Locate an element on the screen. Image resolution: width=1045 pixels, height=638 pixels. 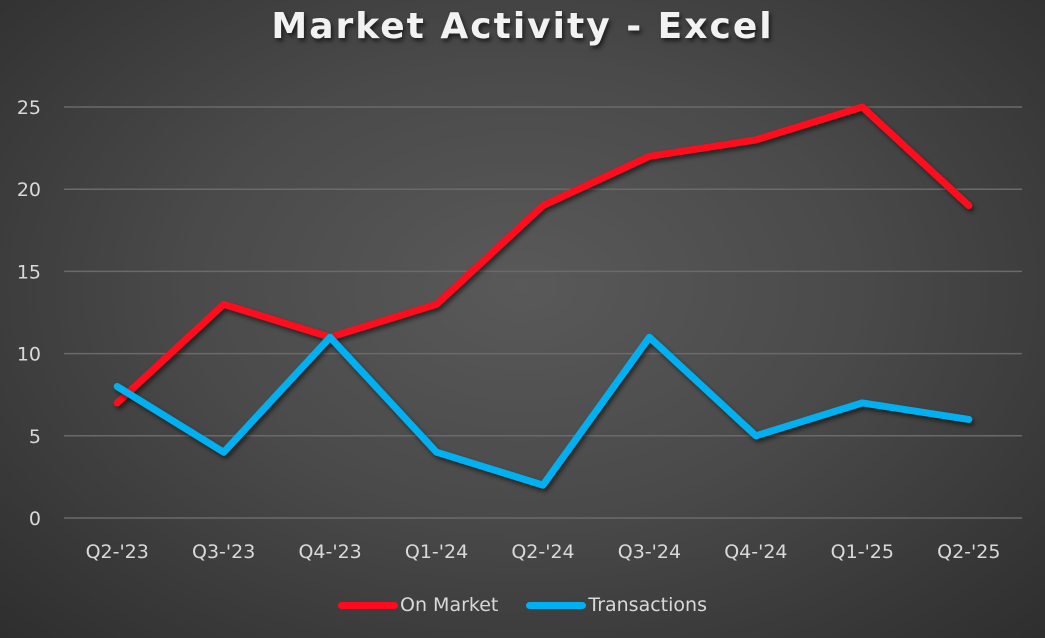
x-tick-label: Q1-'25 is located at coordinates (862, 552).